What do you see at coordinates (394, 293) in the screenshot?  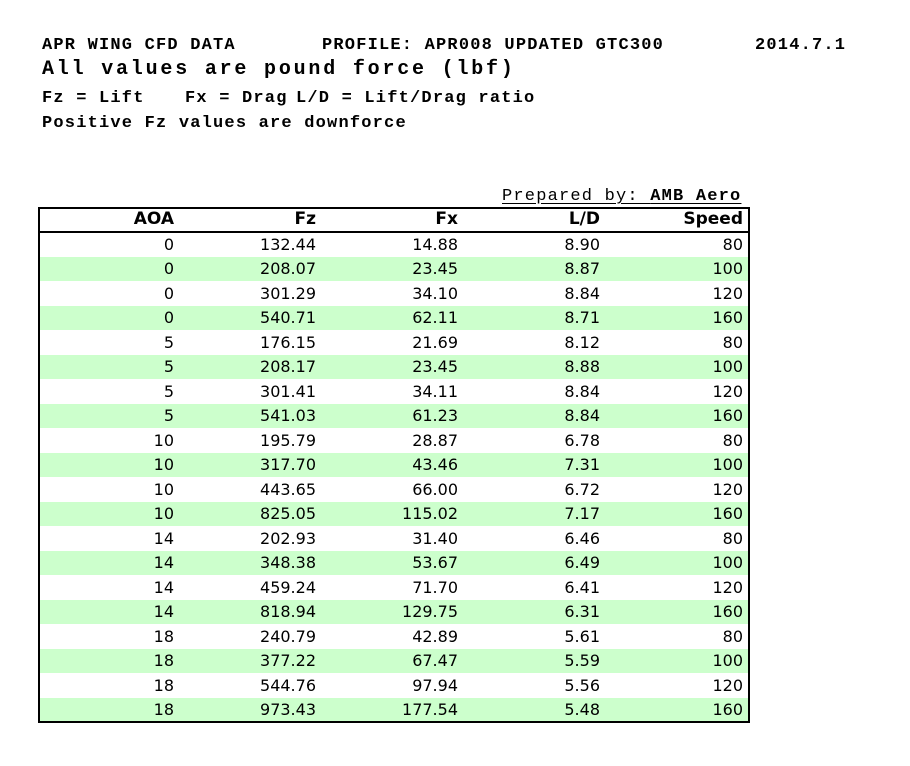 I see `table-row: 0 301.29 34.10 8.84 120` at bounding box center [394, 293].